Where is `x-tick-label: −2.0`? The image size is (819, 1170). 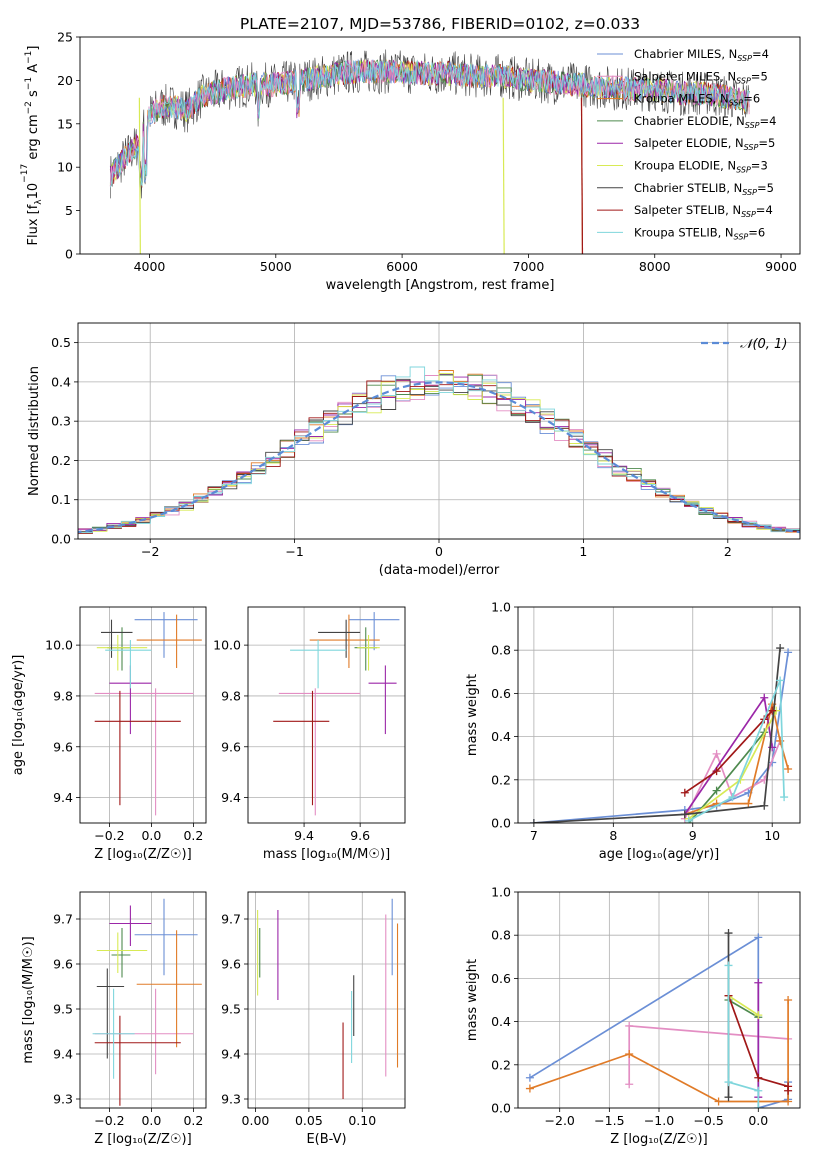
x-tick-label: −2.0 is located at coordinates (560, 1120).